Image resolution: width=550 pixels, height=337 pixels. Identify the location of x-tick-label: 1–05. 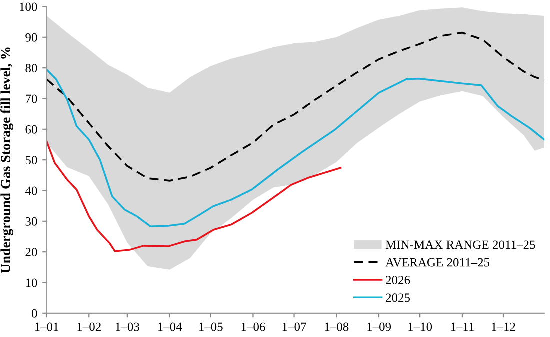
(211, 327).